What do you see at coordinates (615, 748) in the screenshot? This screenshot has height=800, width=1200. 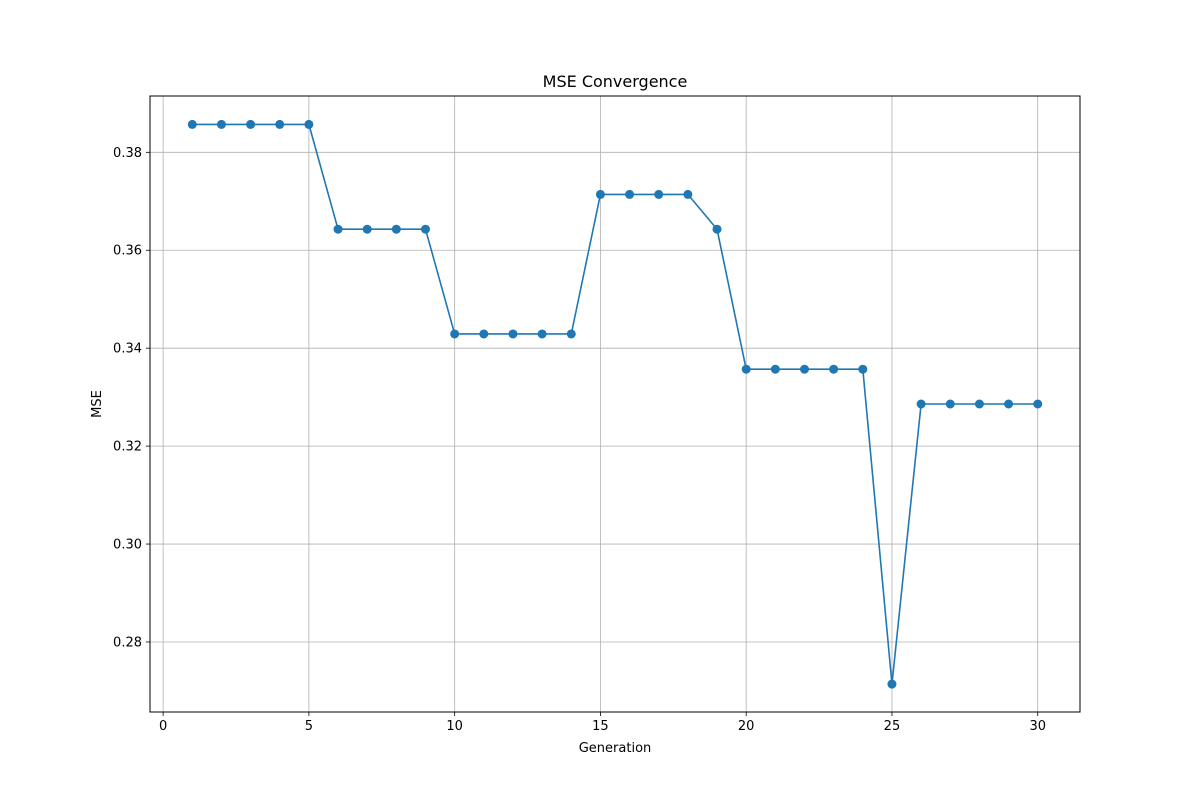 I see `x-axis-label: Generation` at bounding box center [615, 748].